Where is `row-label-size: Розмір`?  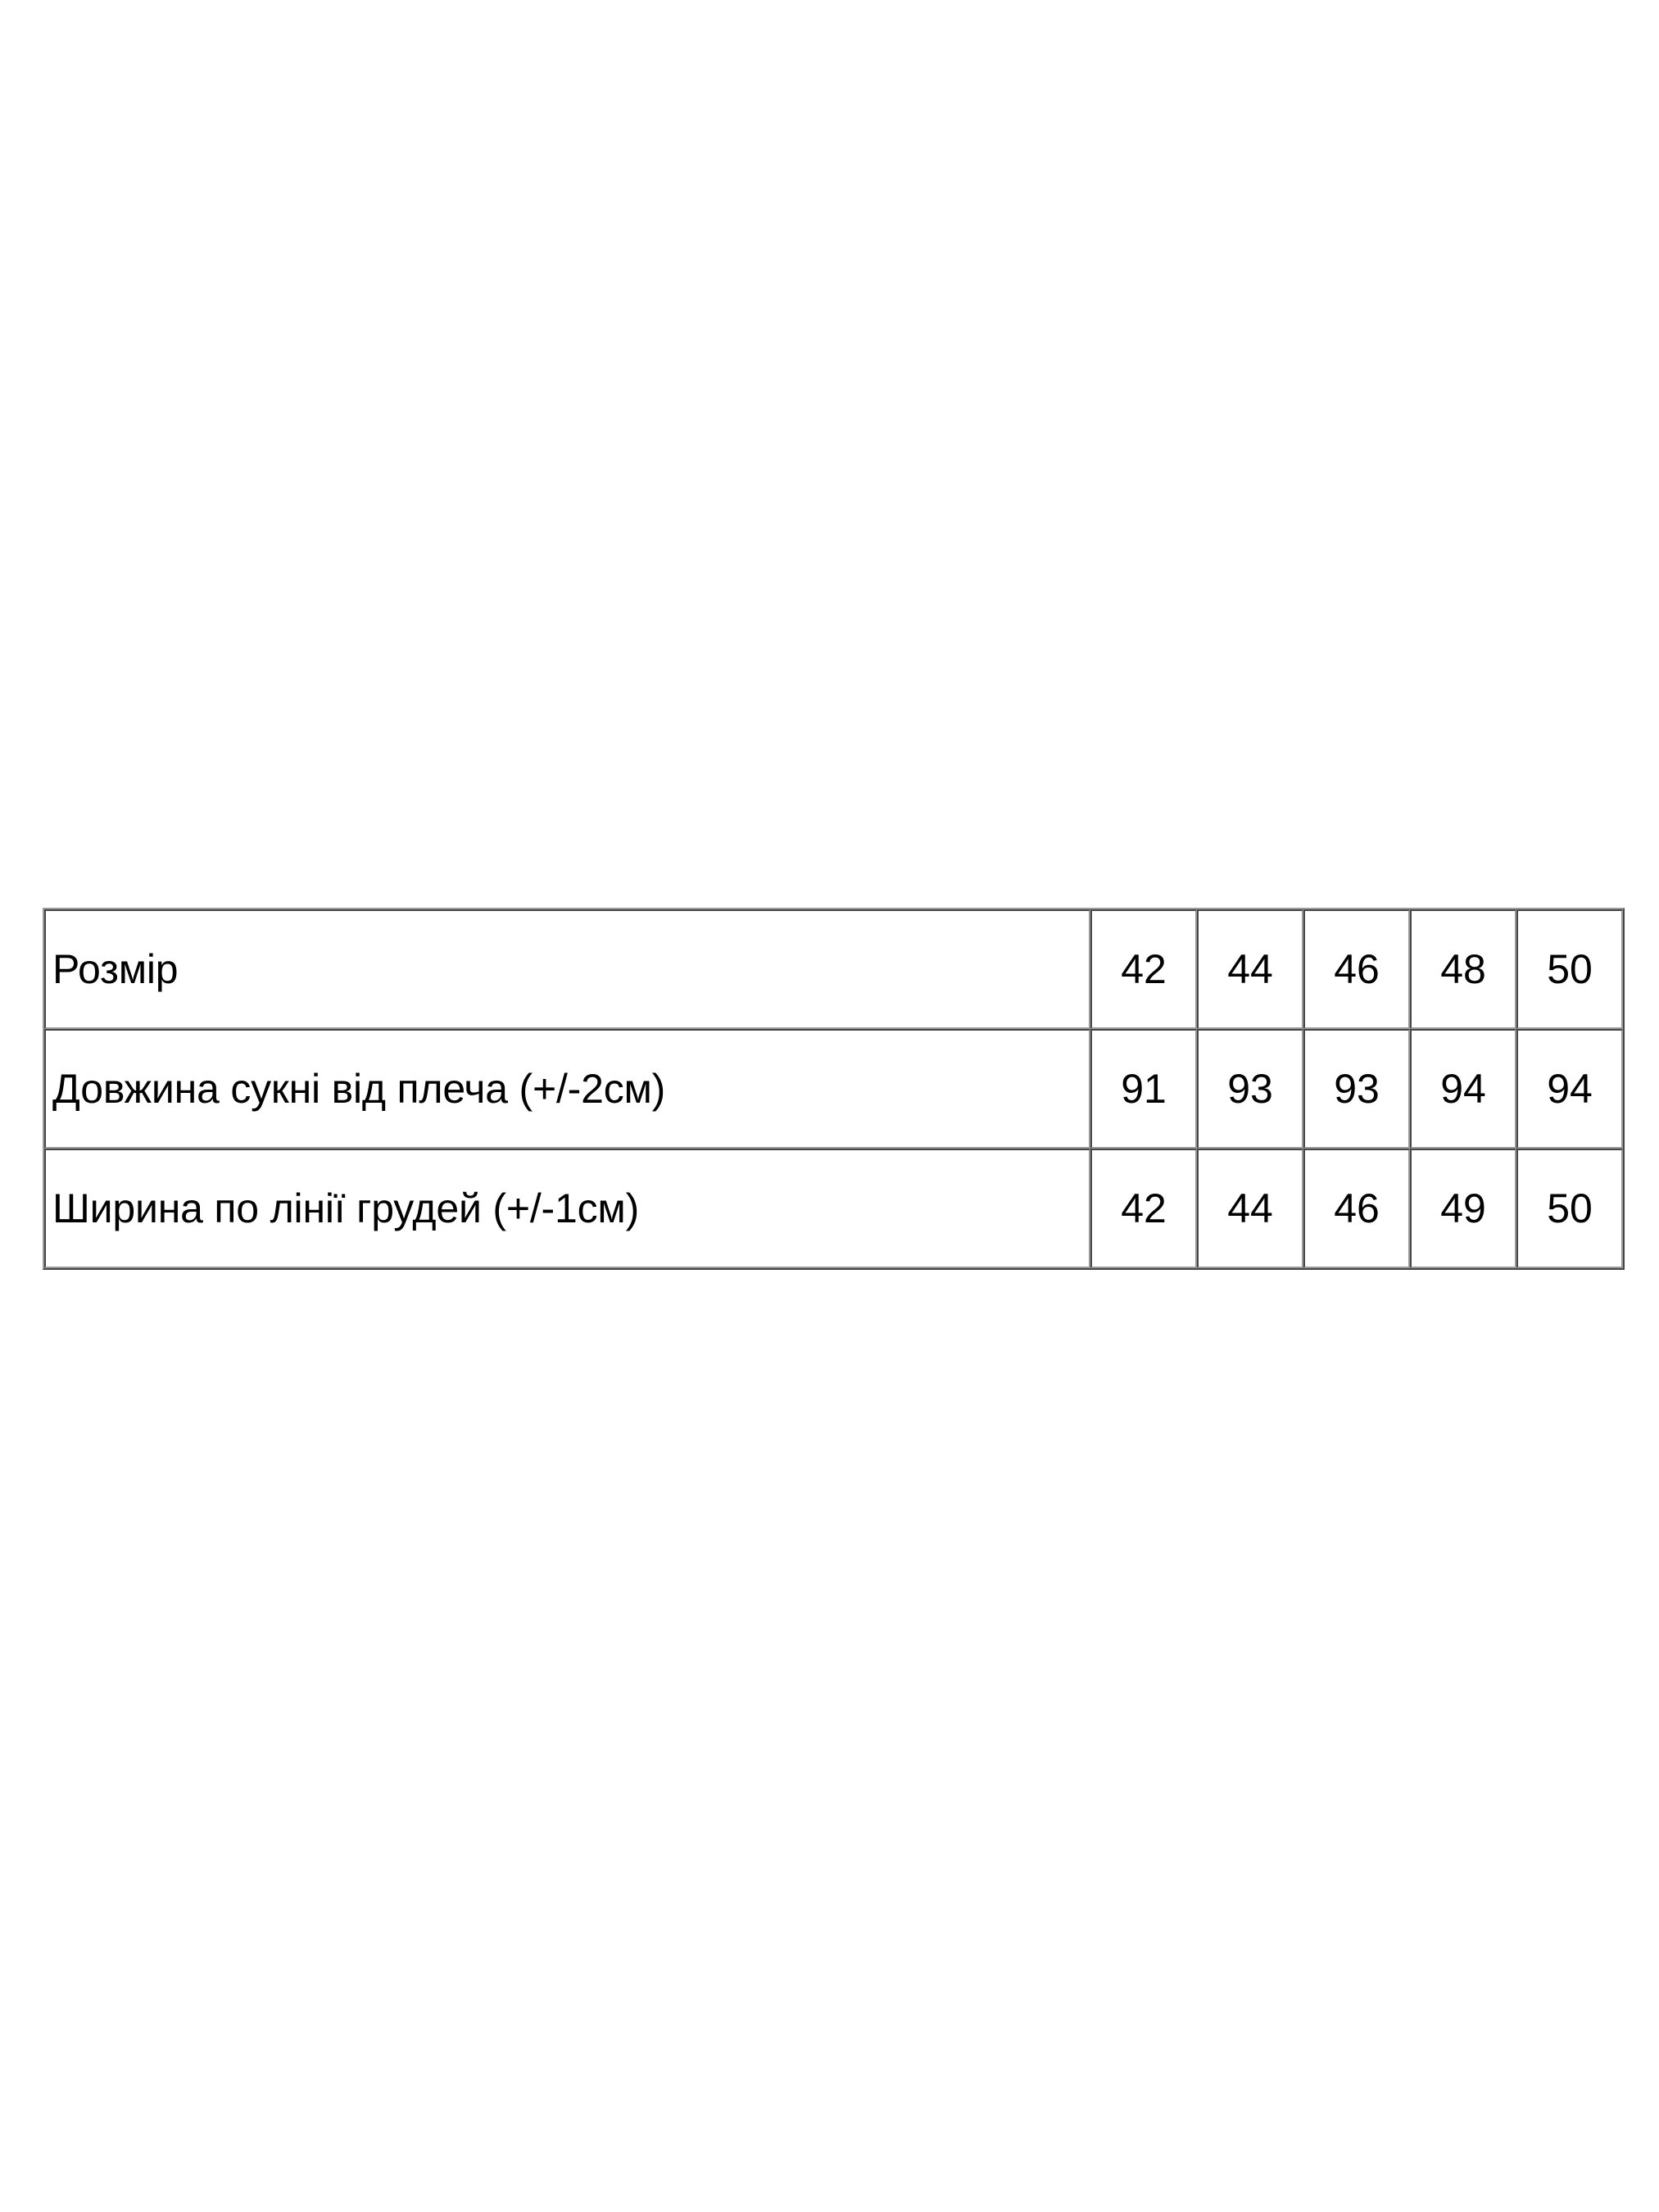 row-label-size: Розмір is located at coordinates (567, 969).